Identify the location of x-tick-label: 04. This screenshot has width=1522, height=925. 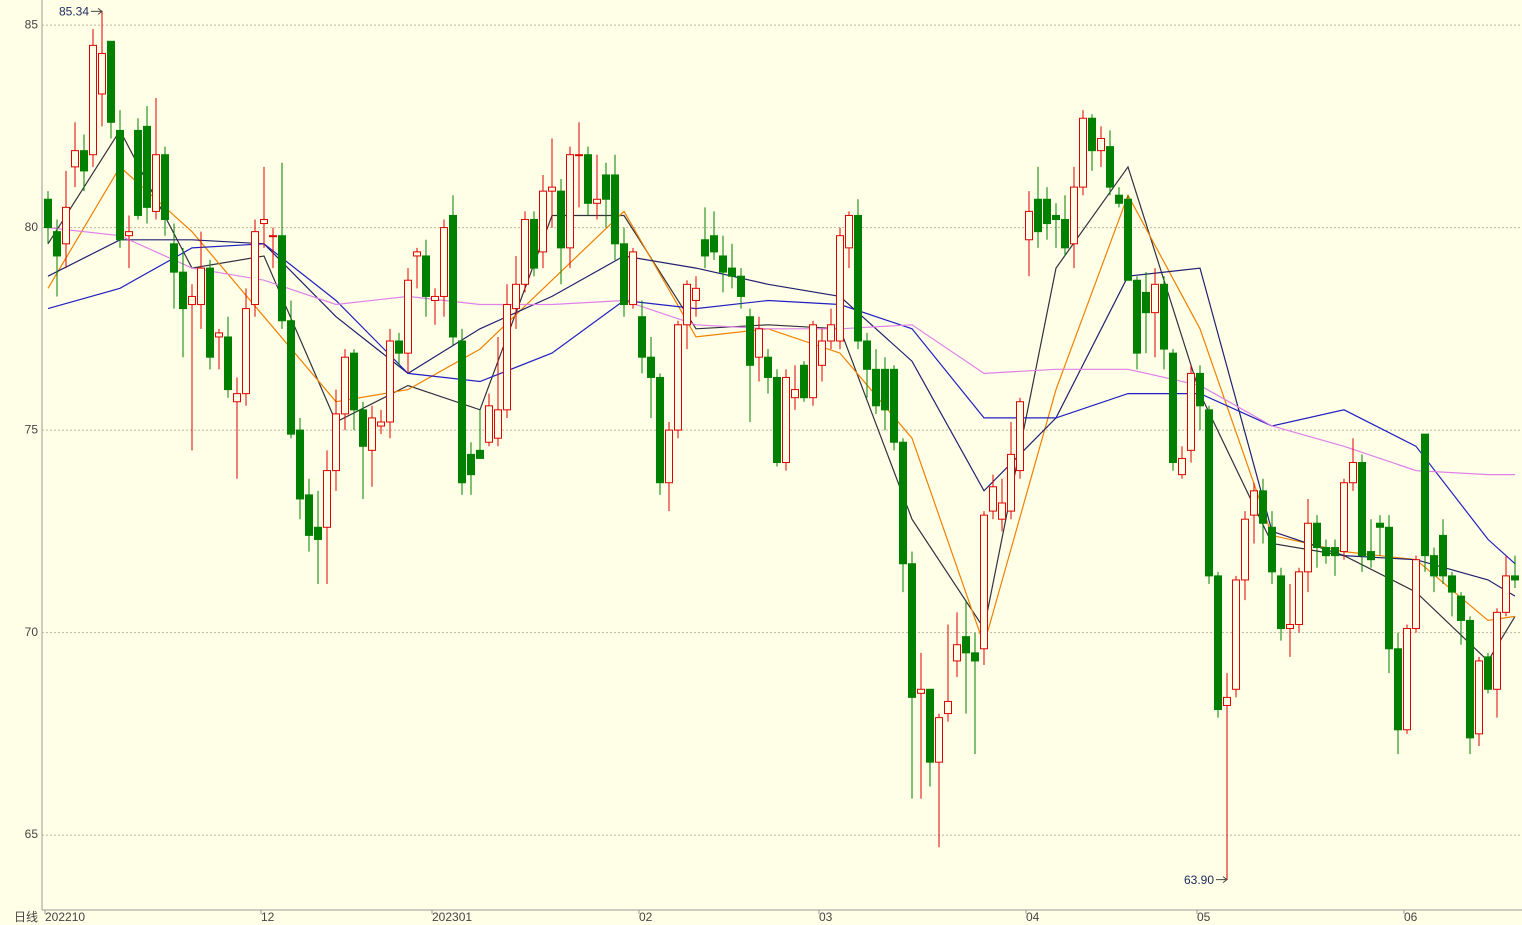
(1033, 917).